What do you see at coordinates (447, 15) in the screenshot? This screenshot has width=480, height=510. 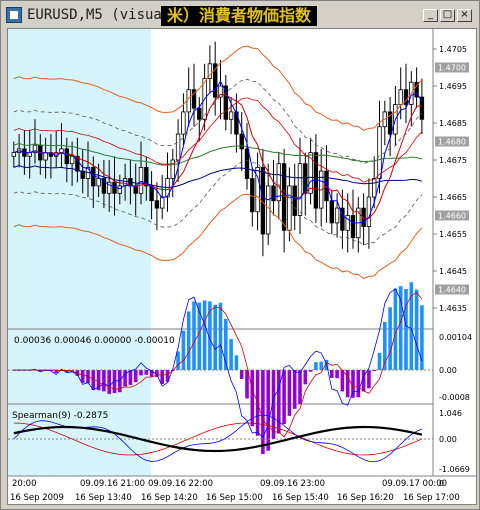 I see `maximize-button: □` at bounding box center [447, 15].